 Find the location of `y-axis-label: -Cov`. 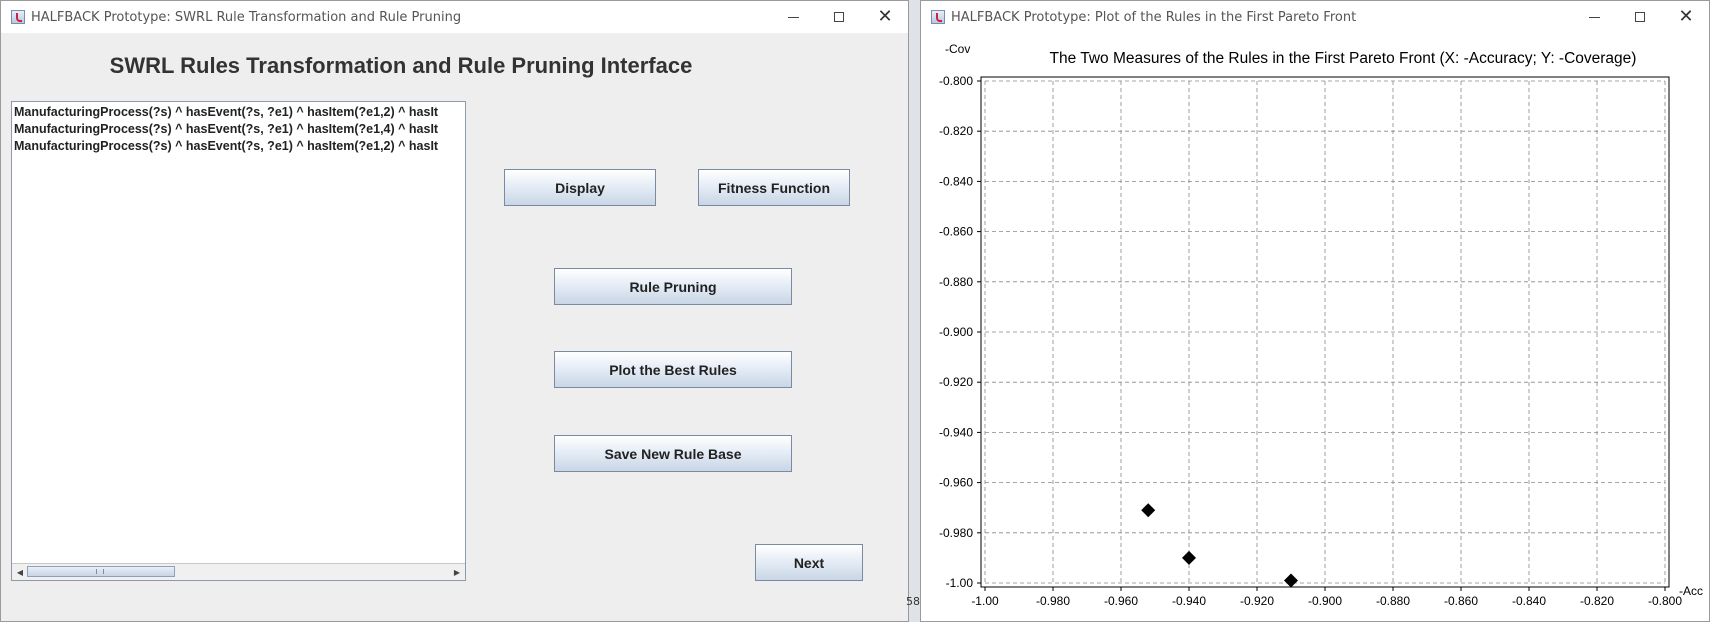

y-axis-label: -Cov is located at coordinates (957, 49).